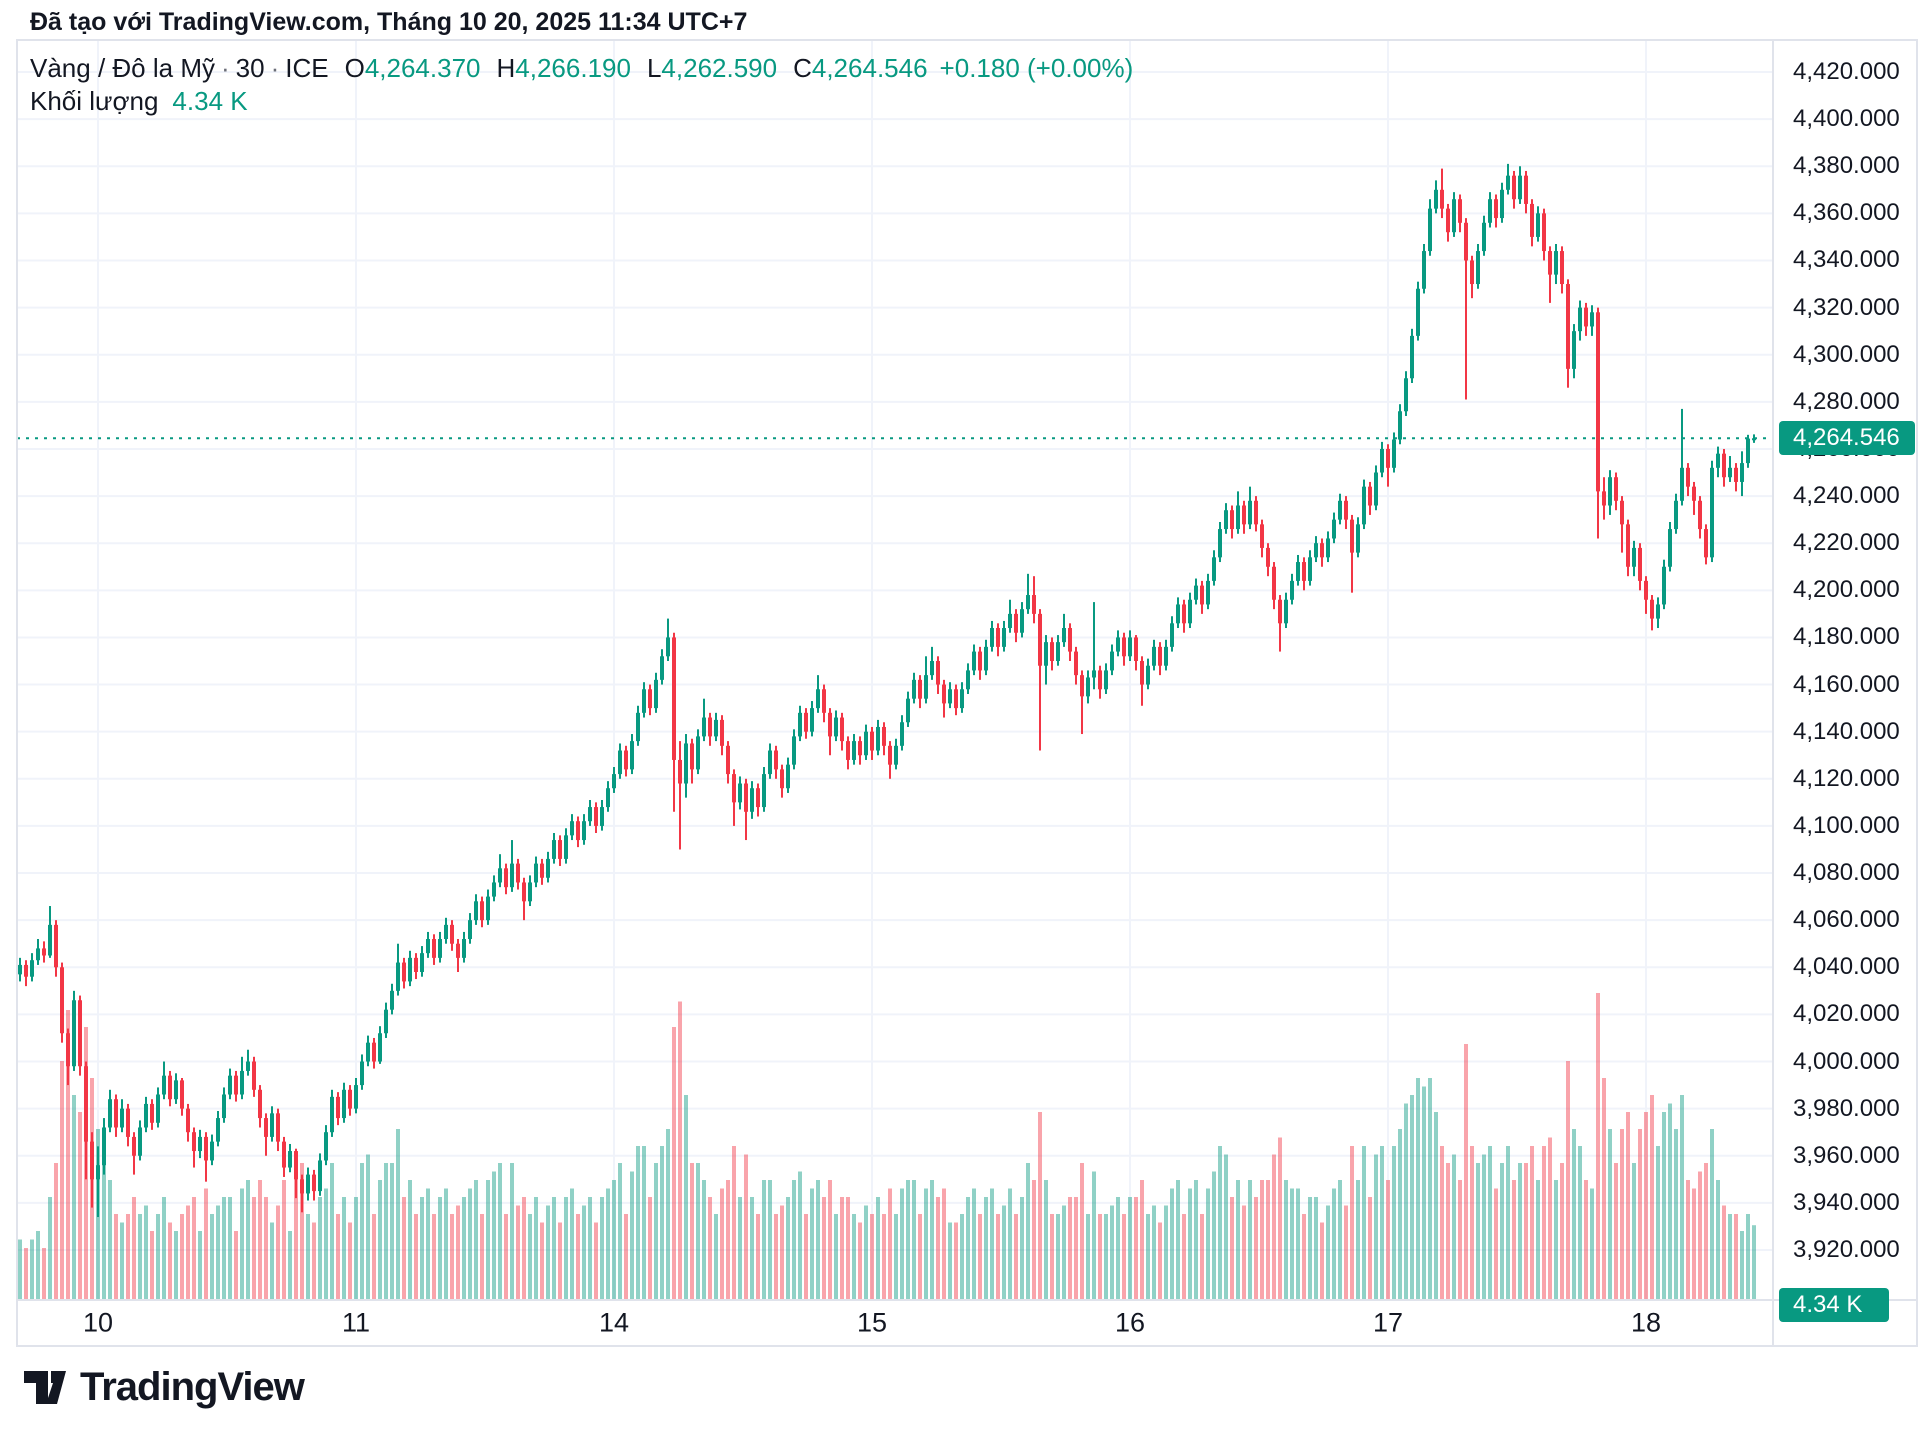 The height and width of the screenshot is (1433, 1920). Describe the element at coordinates (802, 68) in the screenshot. I see `close-label: C` at that location.